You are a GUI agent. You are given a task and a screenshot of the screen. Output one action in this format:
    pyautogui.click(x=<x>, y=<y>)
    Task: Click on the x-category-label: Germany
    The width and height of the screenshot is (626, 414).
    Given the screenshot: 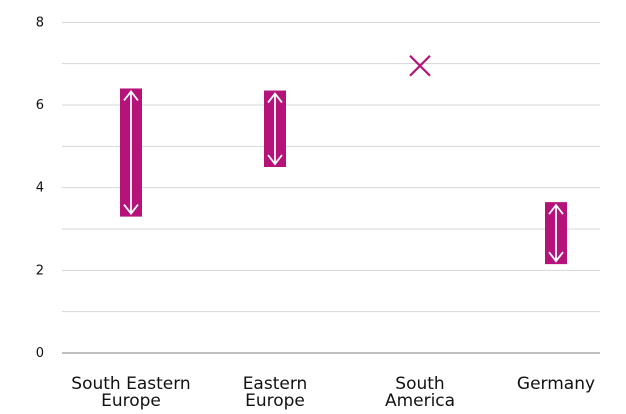 What is the action you would take?
    pyautogui.click(x=556, y=384)
    